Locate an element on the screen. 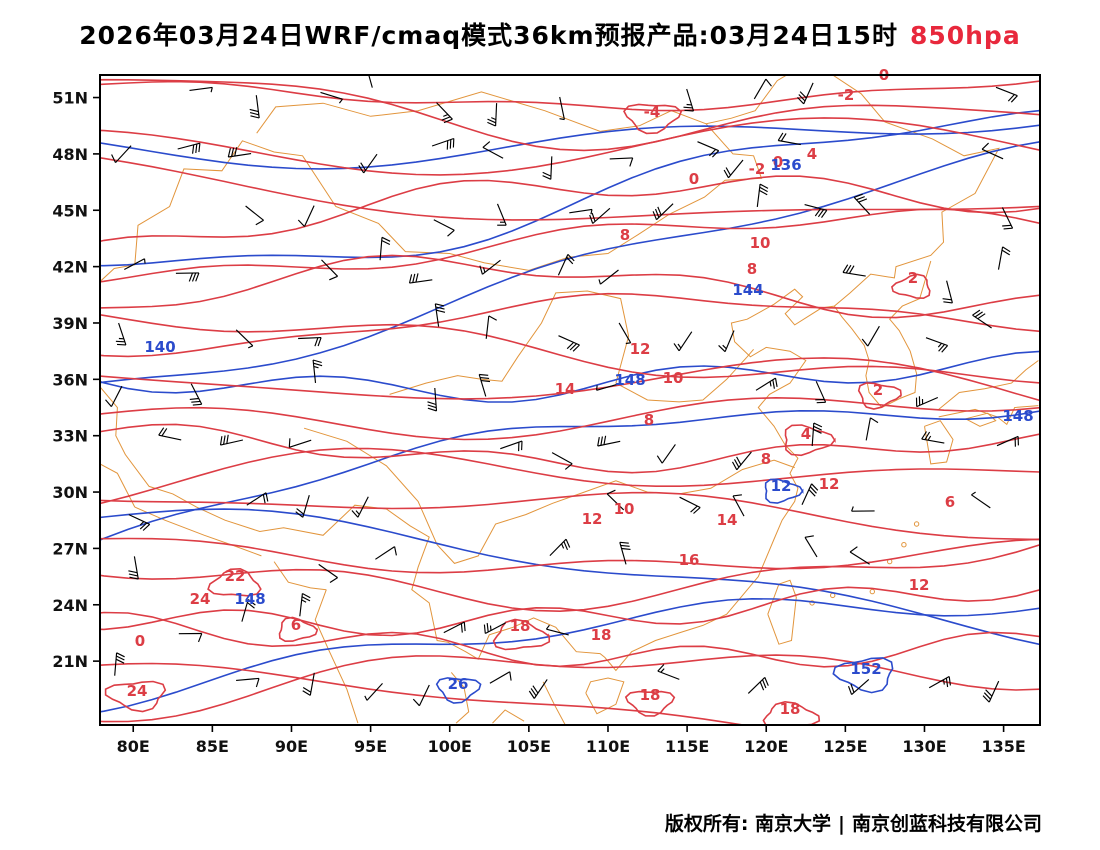 The height and width of the screenshot is (850, 1100). blue-contour-label: 26 is located at coordinates (458, 684).